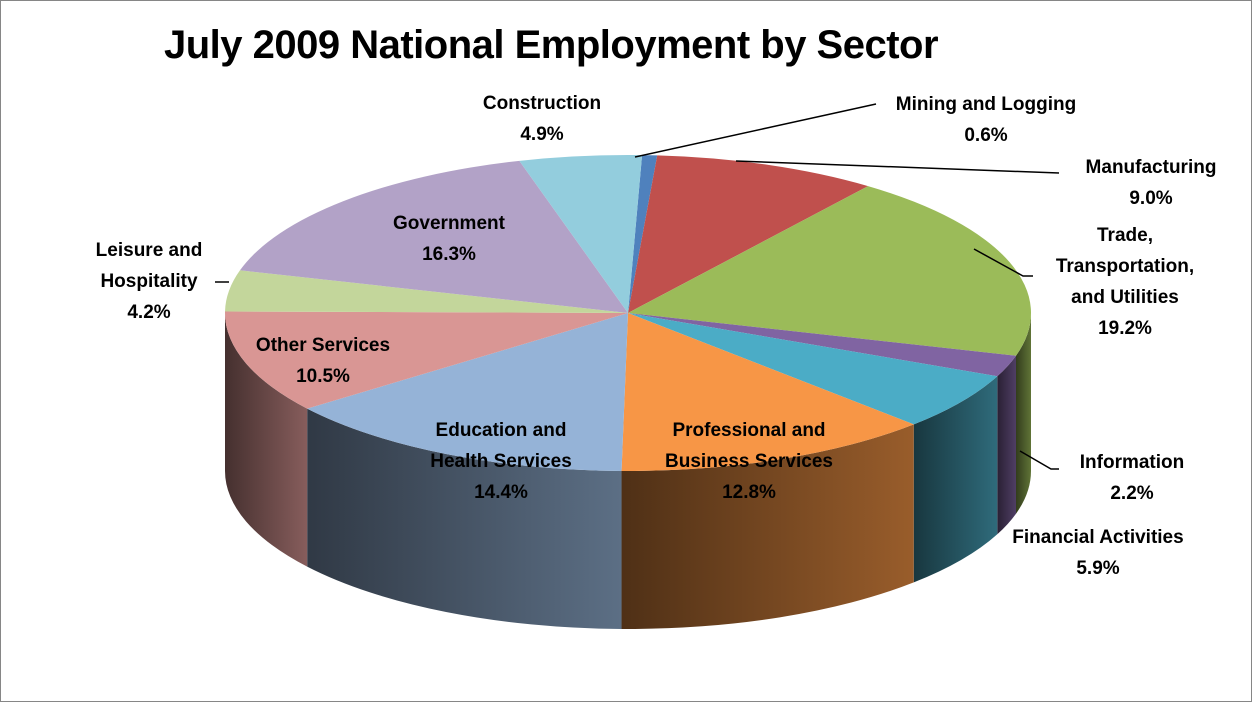  What do you see at coordinates (986, 104) in the screenshot?
I see `slice-name-mining-and-logging: Mining and Logging` at bounding box center [986, 104].